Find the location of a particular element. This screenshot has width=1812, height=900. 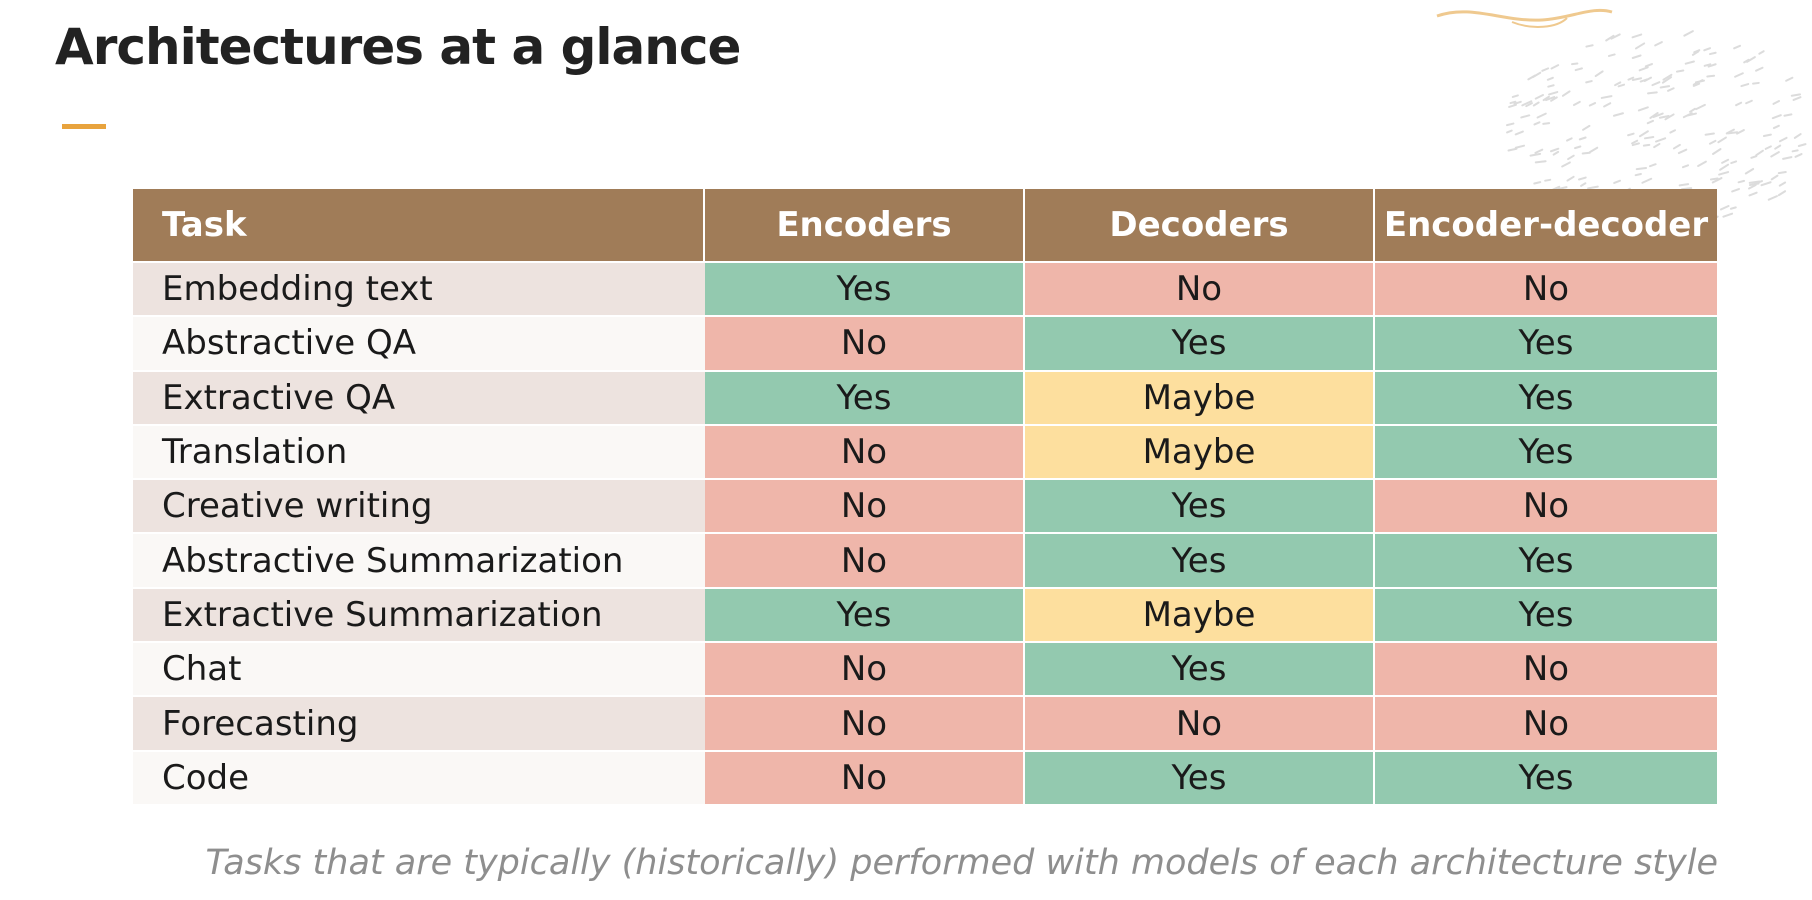

header-task: Task is located at coordinates (419, 226).